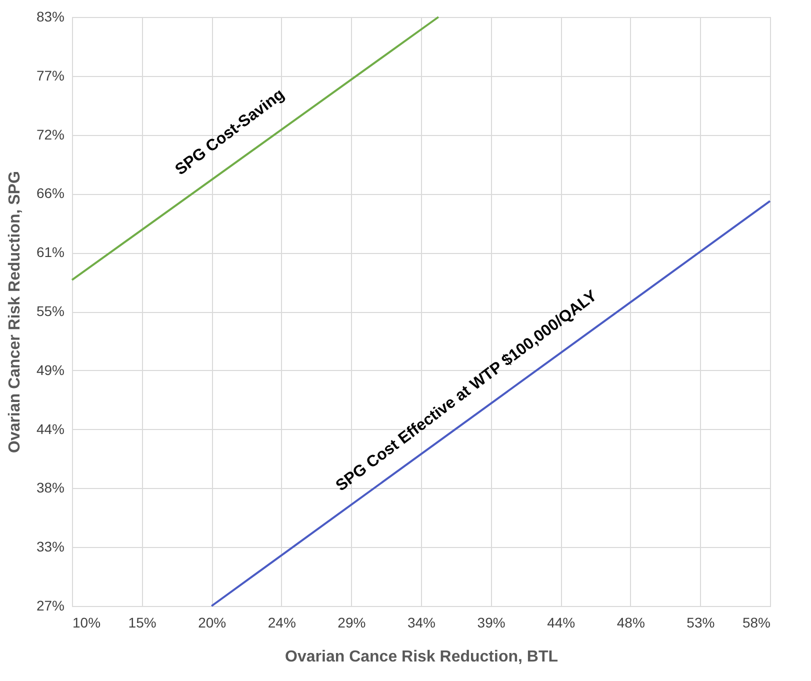  Describe the element at coordinates (50, 311) in the screenshot. I see `y-tick-label: 55%` at that location.